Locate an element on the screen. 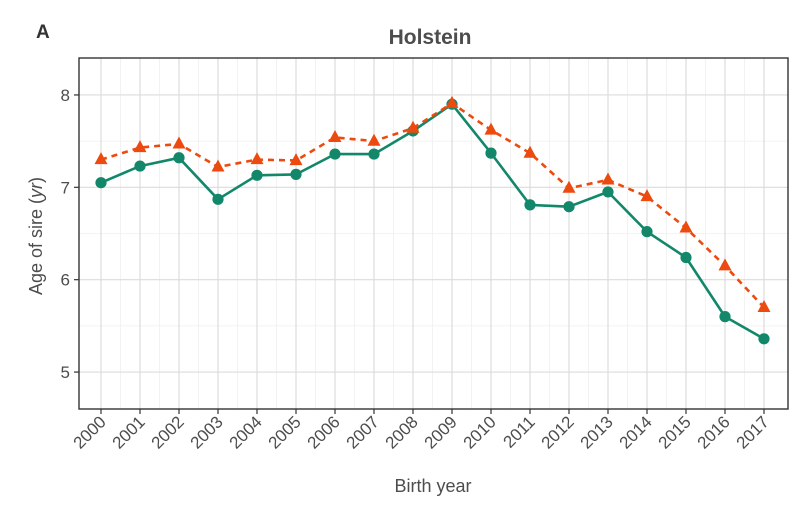 This screenshot has width=800, height=507. x-tick-label: 2007 is located at coordinates (363, 432).